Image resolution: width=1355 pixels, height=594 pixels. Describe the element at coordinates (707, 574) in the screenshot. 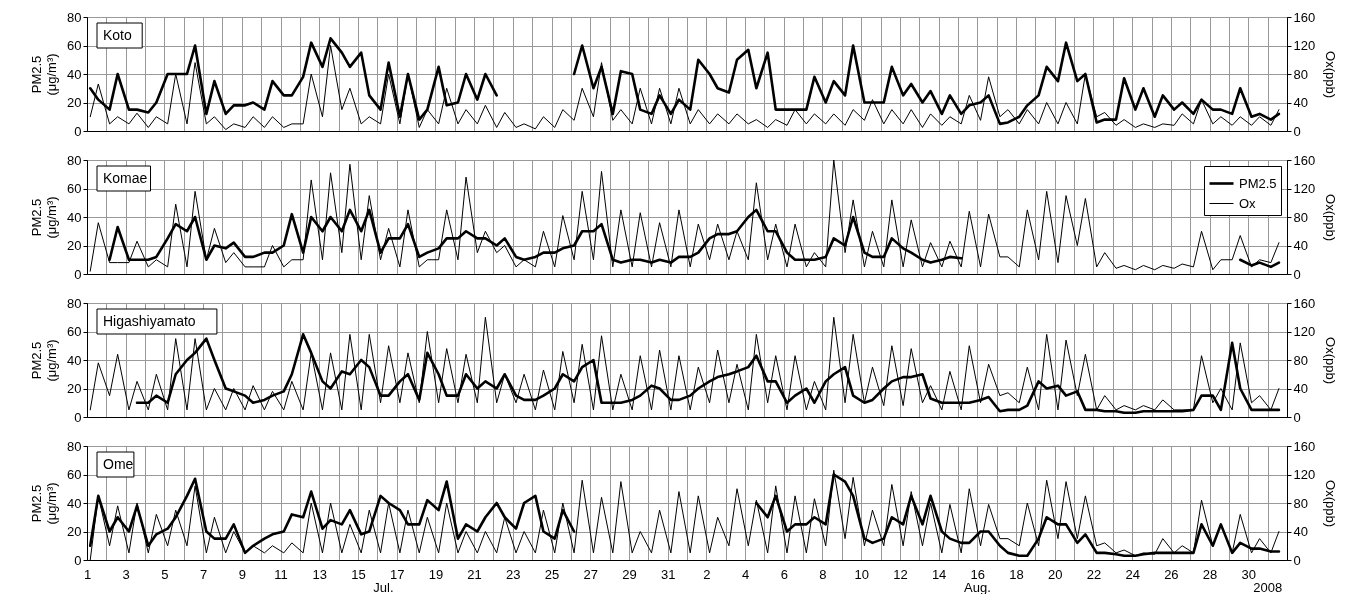

I see `x-tick-label: 2` at that location.